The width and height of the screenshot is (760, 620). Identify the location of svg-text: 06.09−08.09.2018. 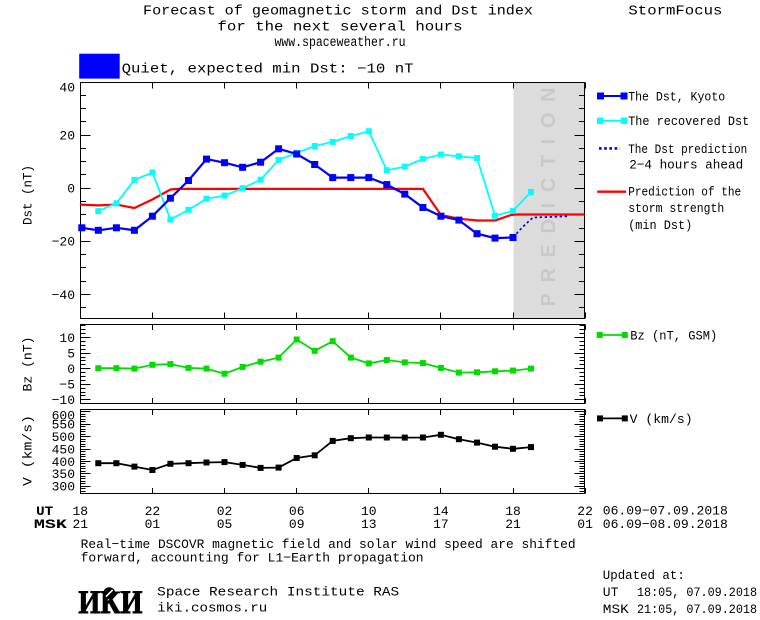
(665, 524).